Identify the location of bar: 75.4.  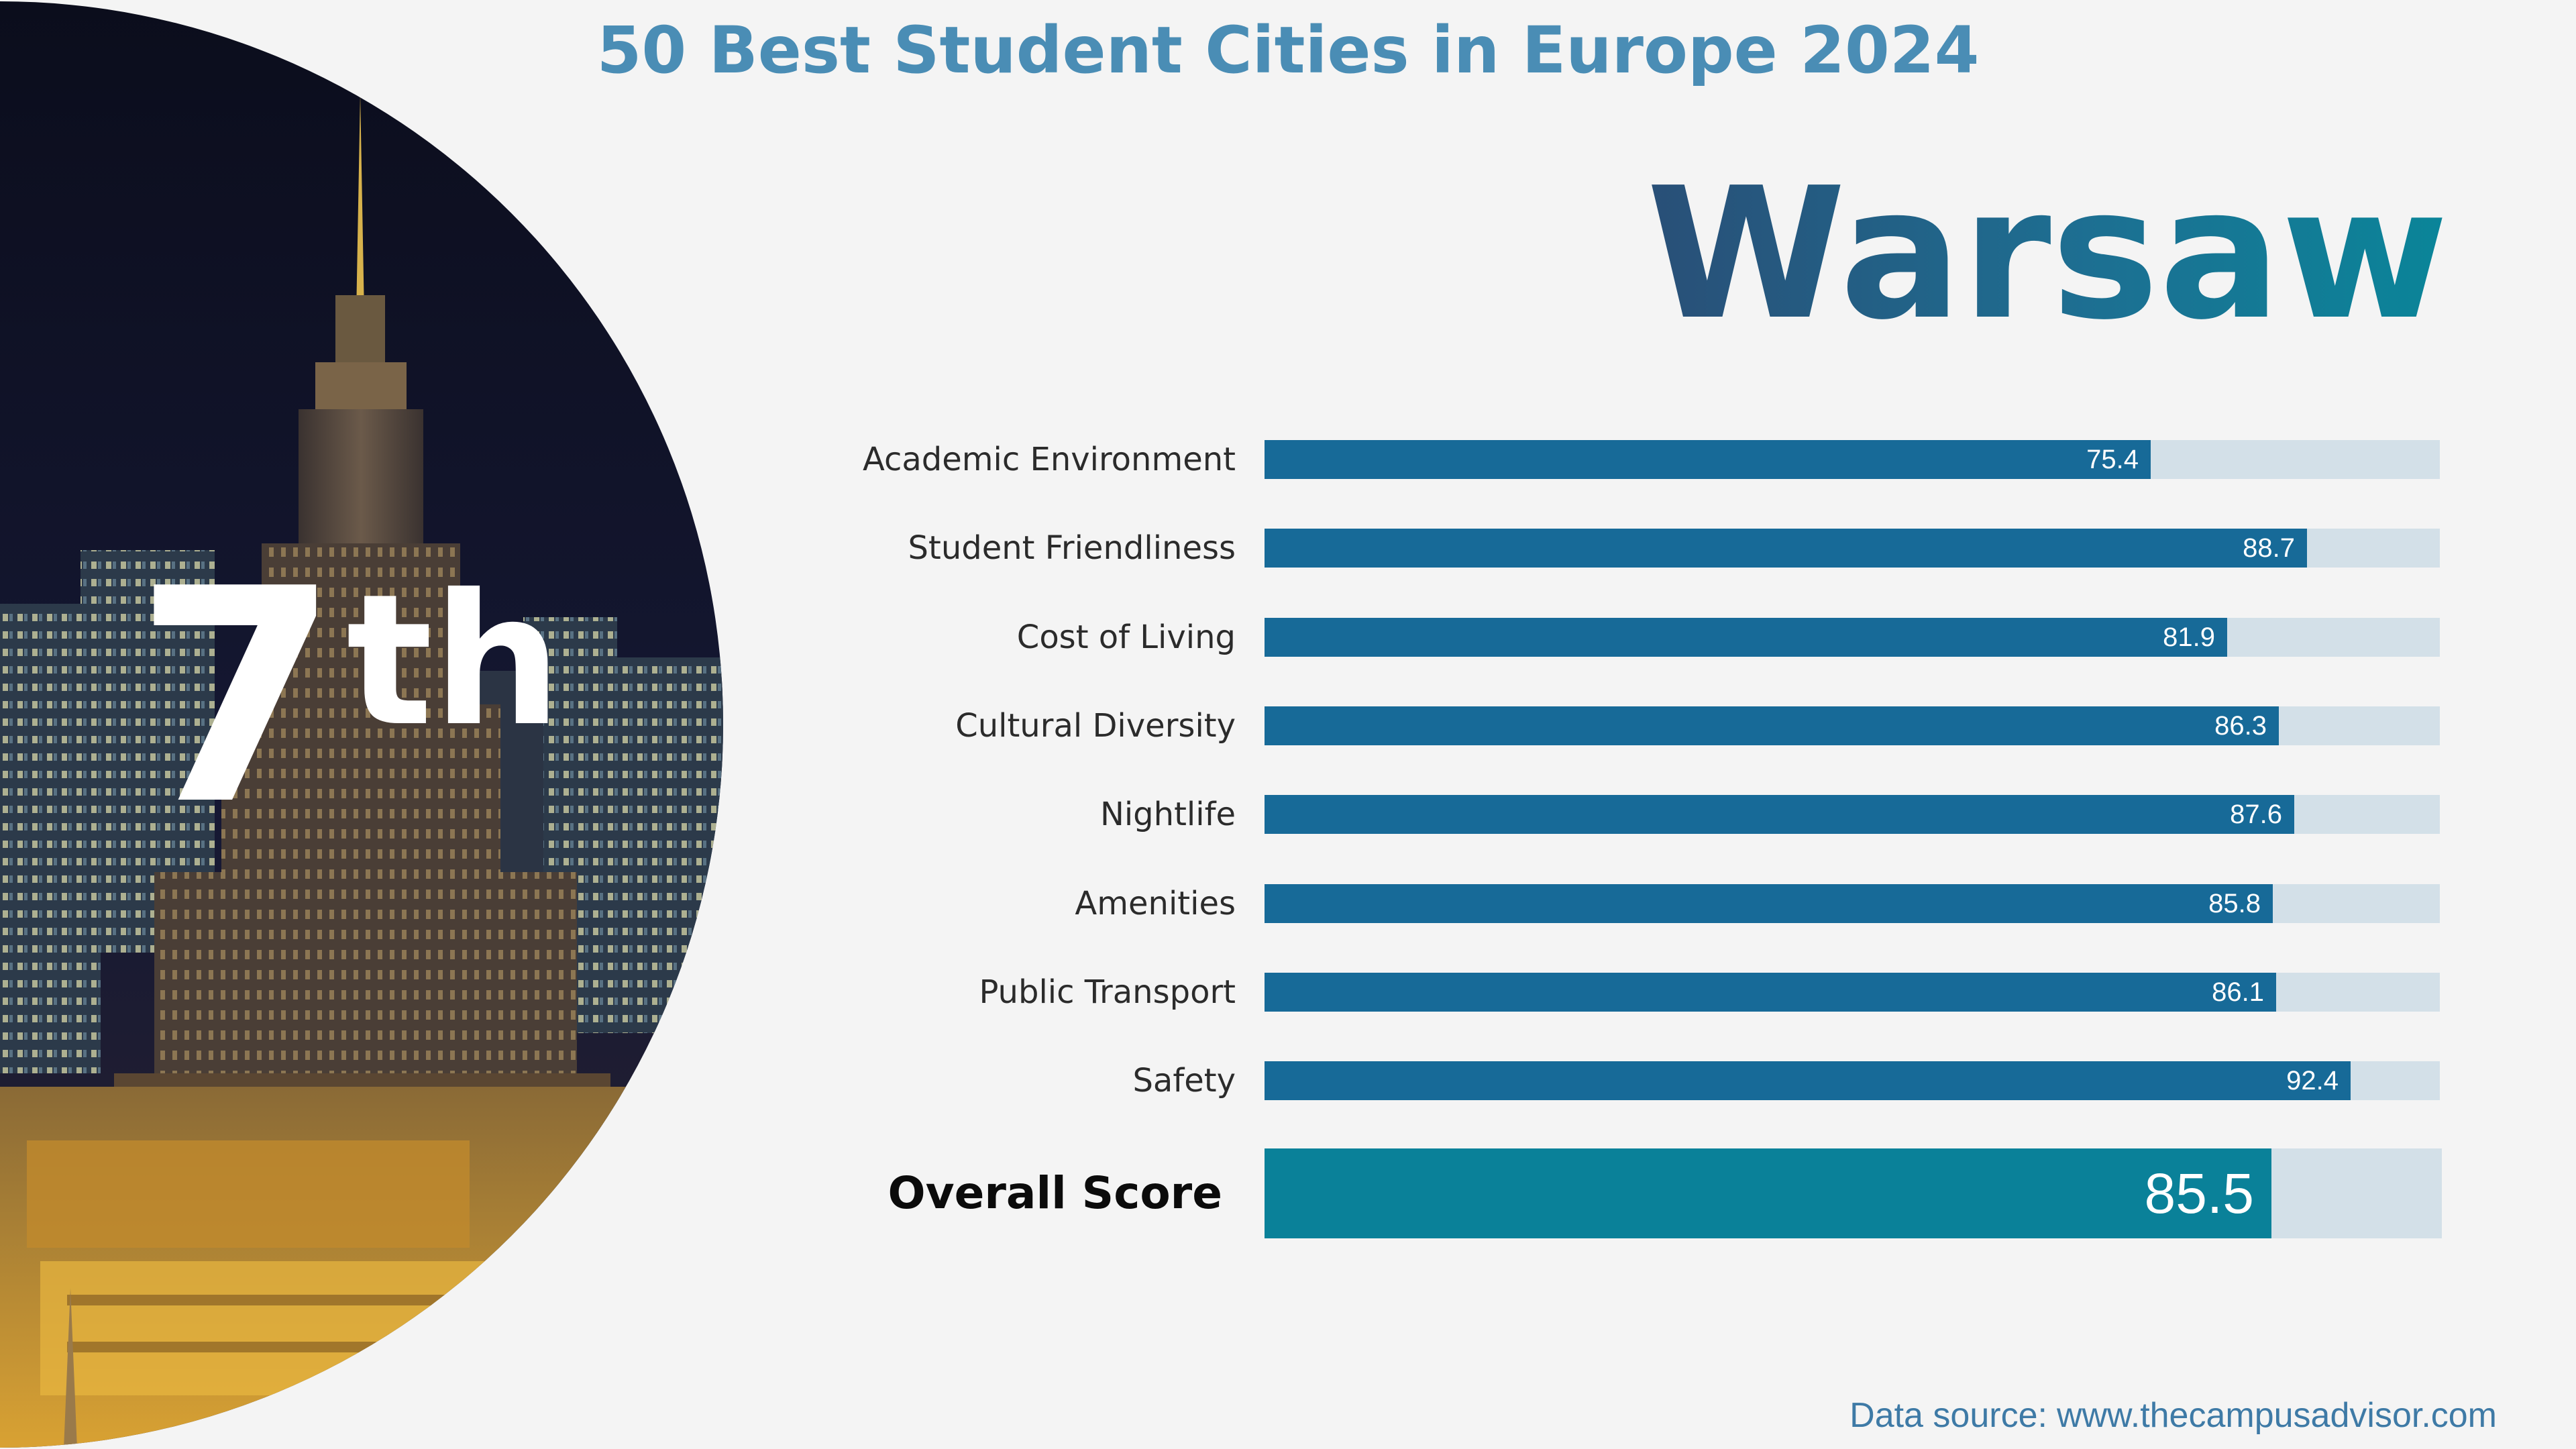
(1708, 459).